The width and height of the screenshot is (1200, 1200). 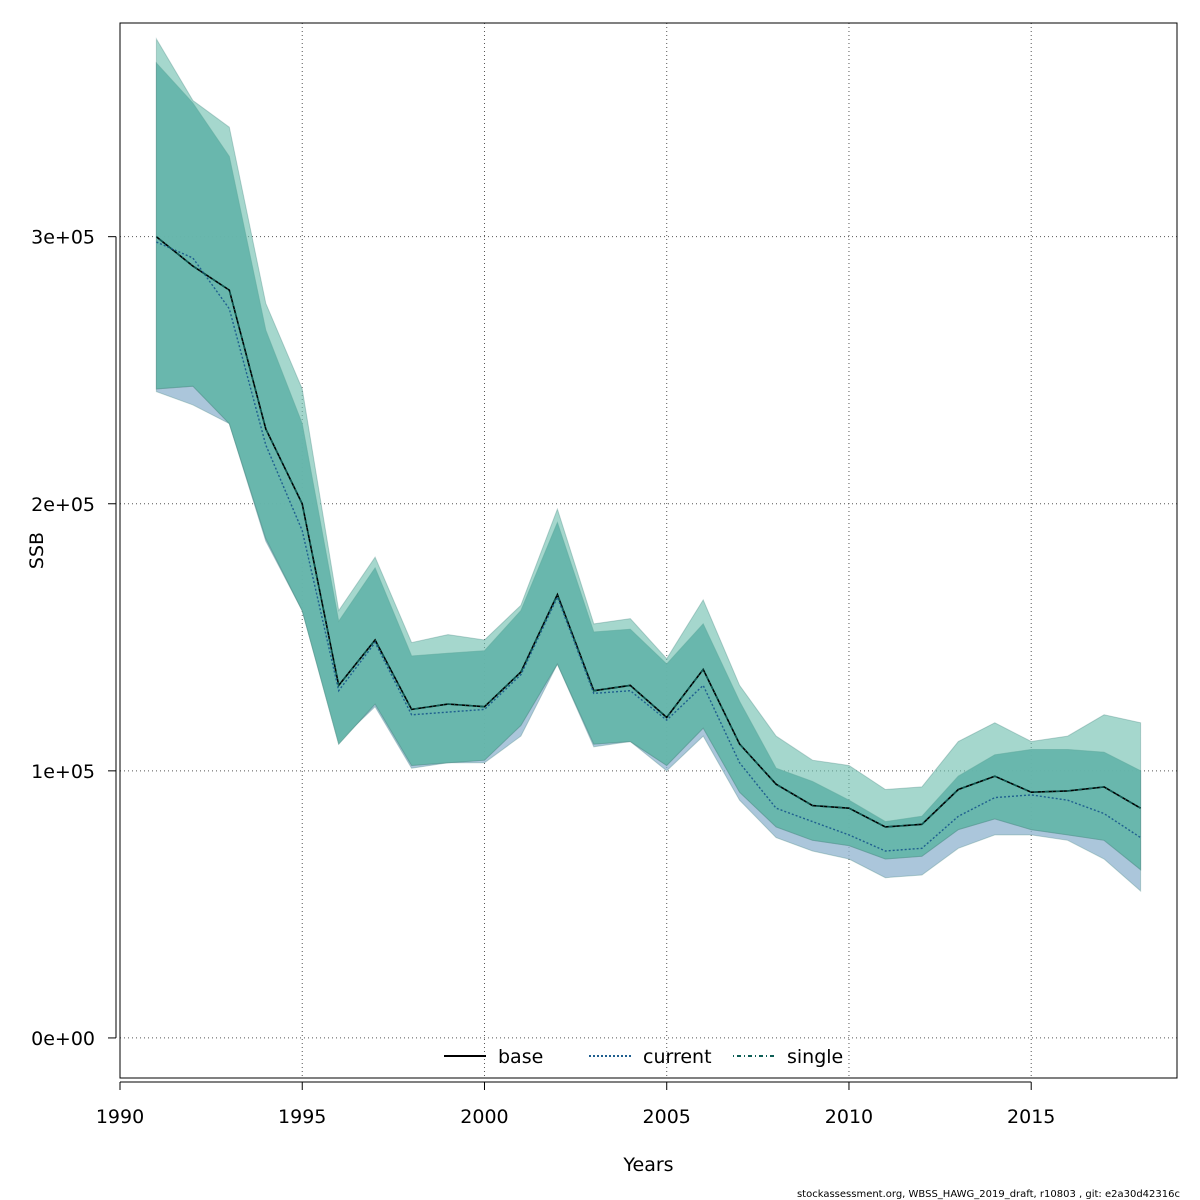 What do you see at coordinates (484, 1117) in the screenshot?
I see `x-tick-label-2000: 2000` at bounding box center [484, 1117].